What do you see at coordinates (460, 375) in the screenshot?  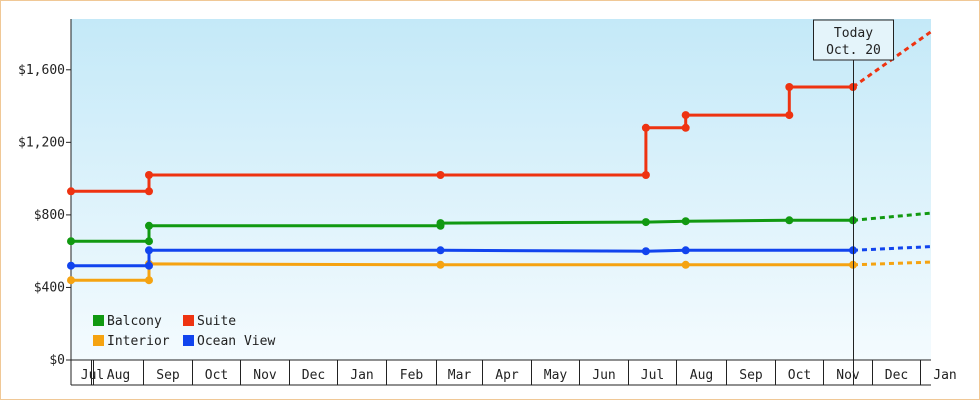 I see `x-month-label: Mar` at bounding box center [460, 375].